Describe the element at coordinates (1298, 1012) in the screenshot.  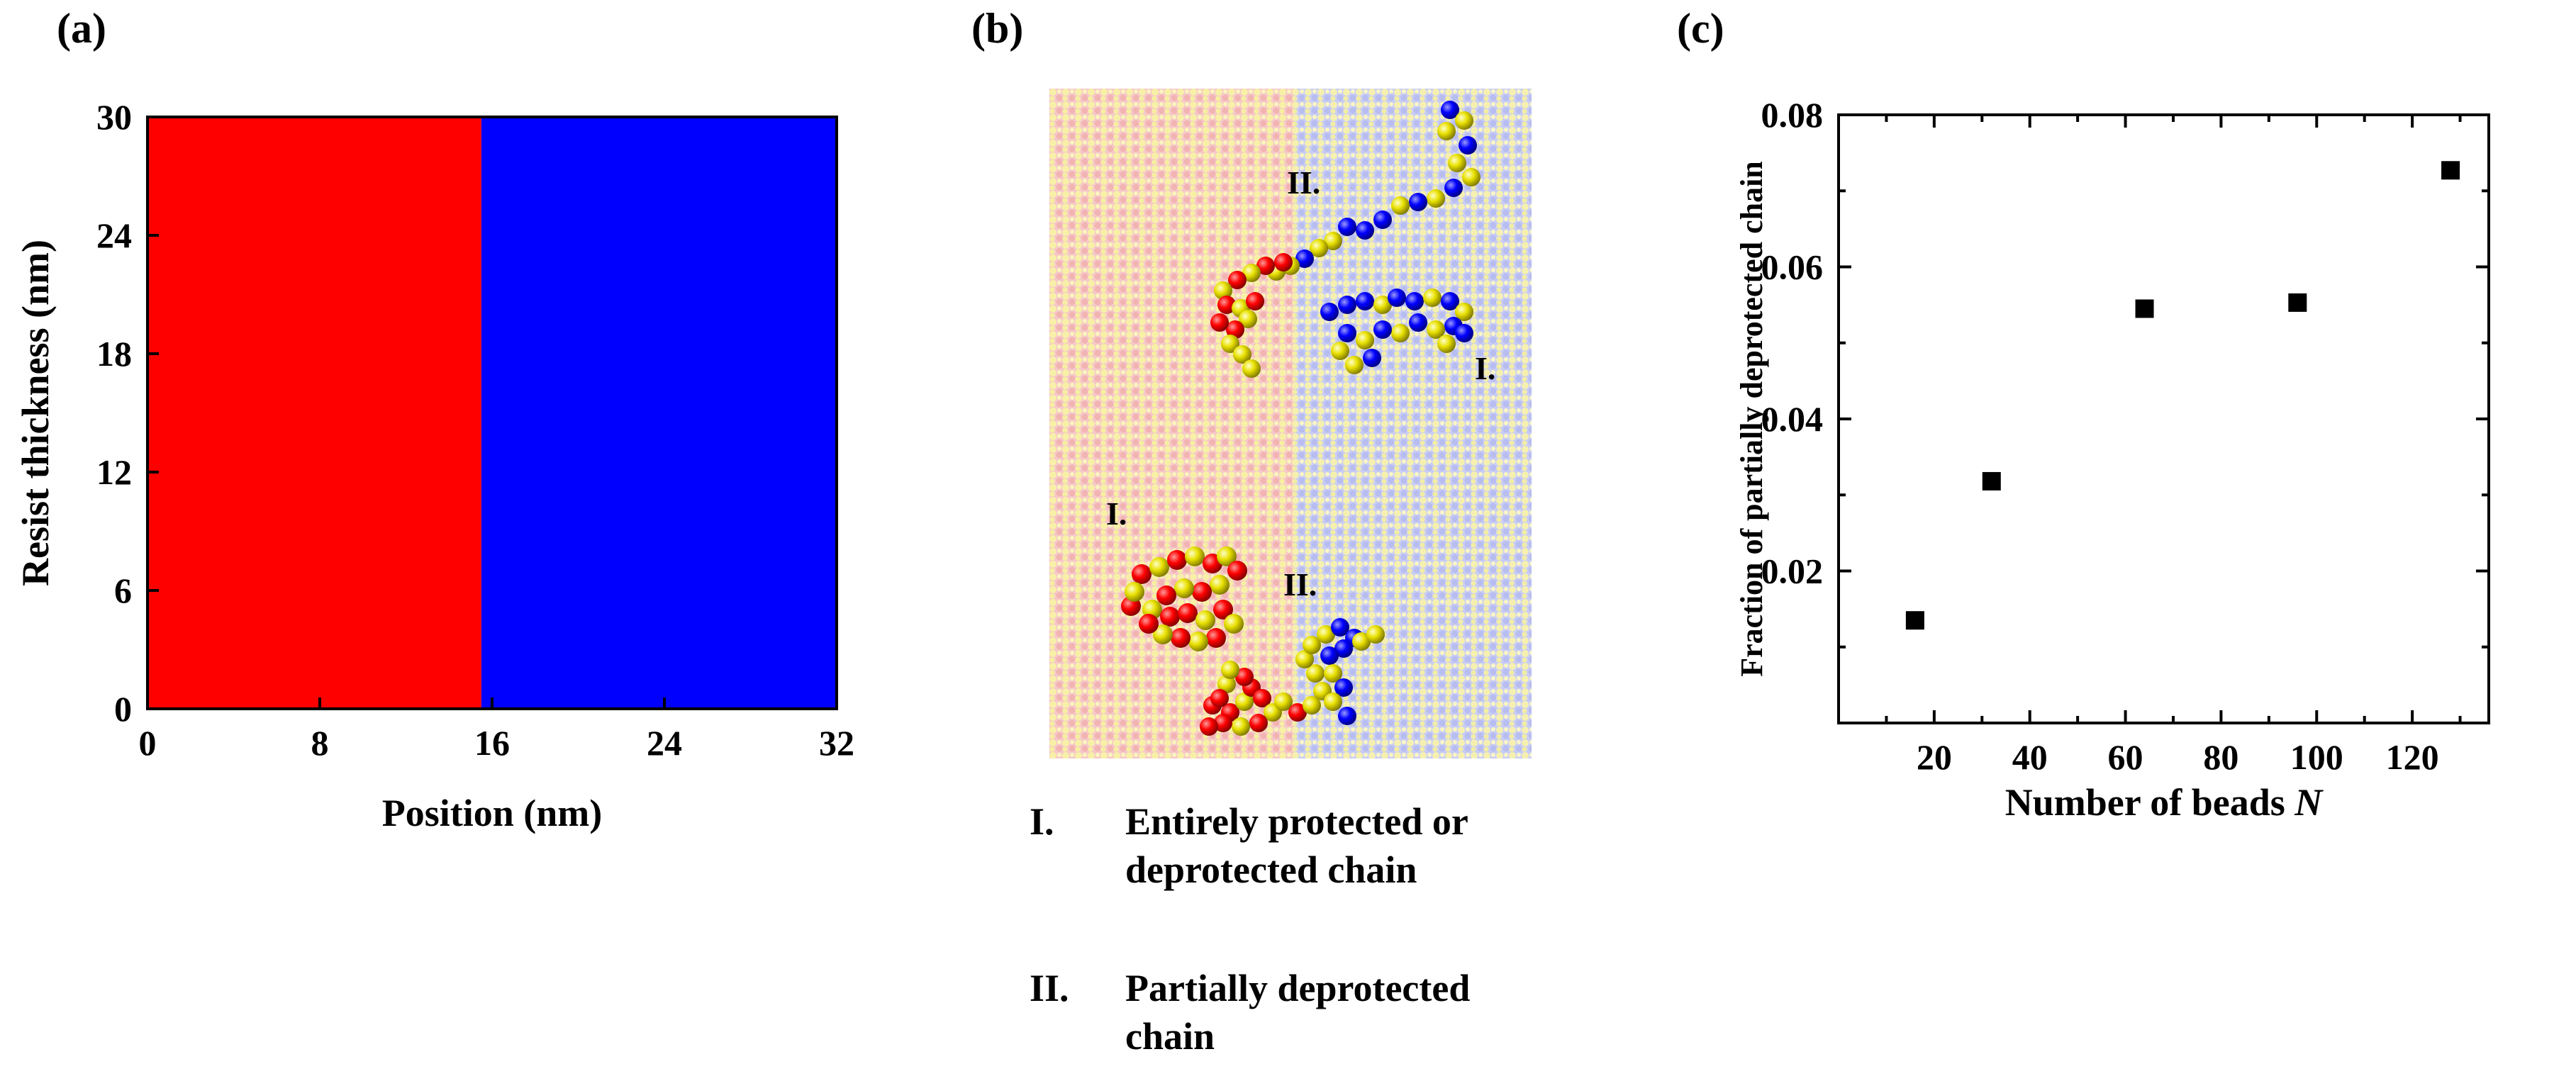
I see `legend-text: Partially deprotected chain` at that location.